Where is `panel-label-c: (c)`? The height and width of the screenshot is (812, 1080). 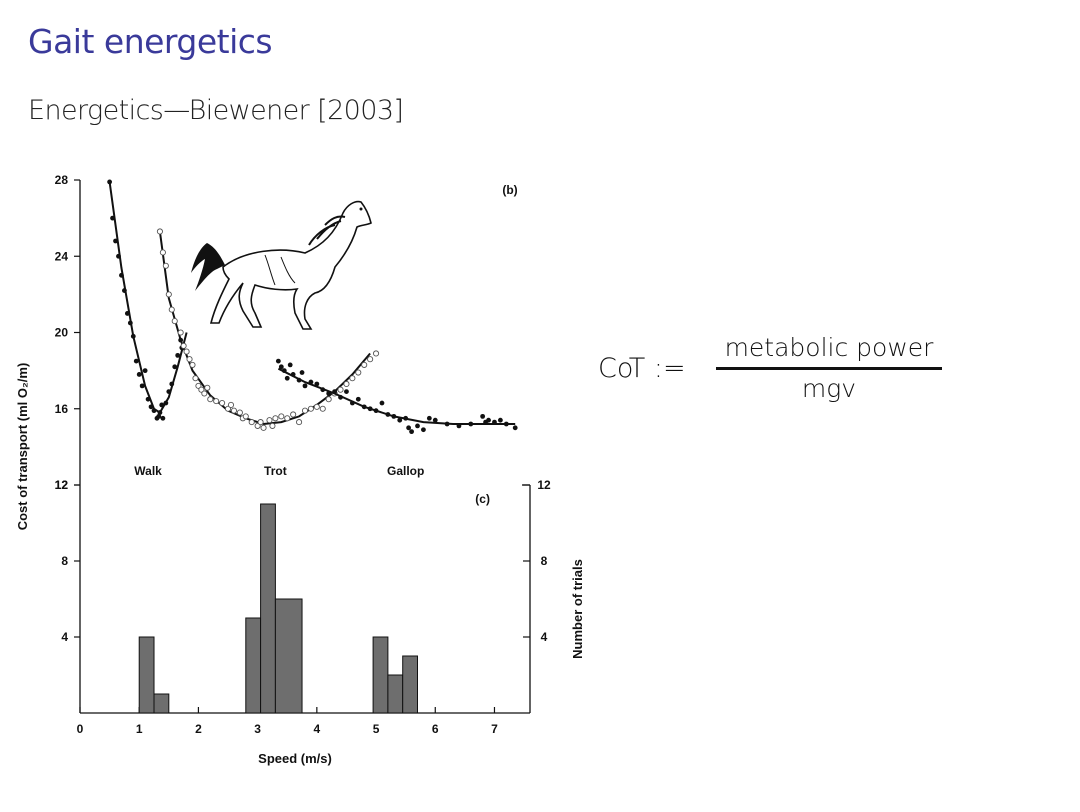 panel-label-c: (c) is located at coordinates (482, 499).